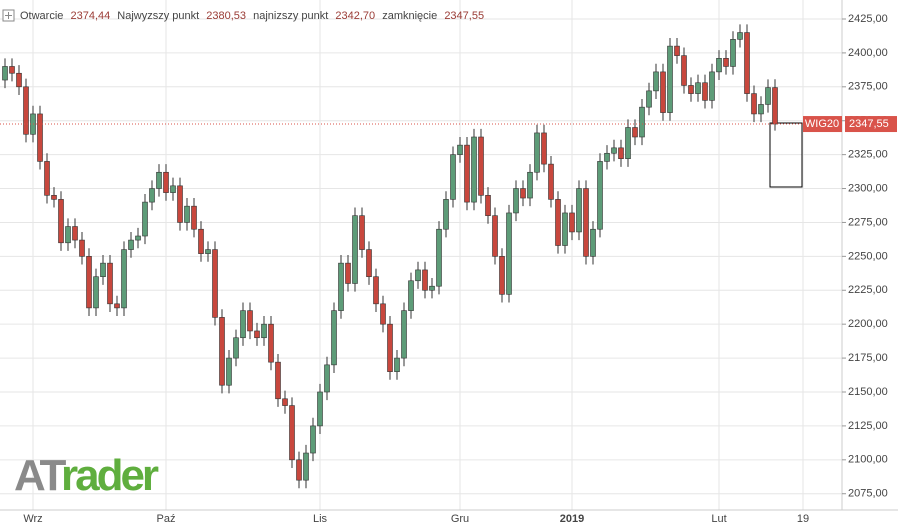 This screenshot has height=532, width=898. I want to click on low-label: najnizszy punkt, so click(290, 16).